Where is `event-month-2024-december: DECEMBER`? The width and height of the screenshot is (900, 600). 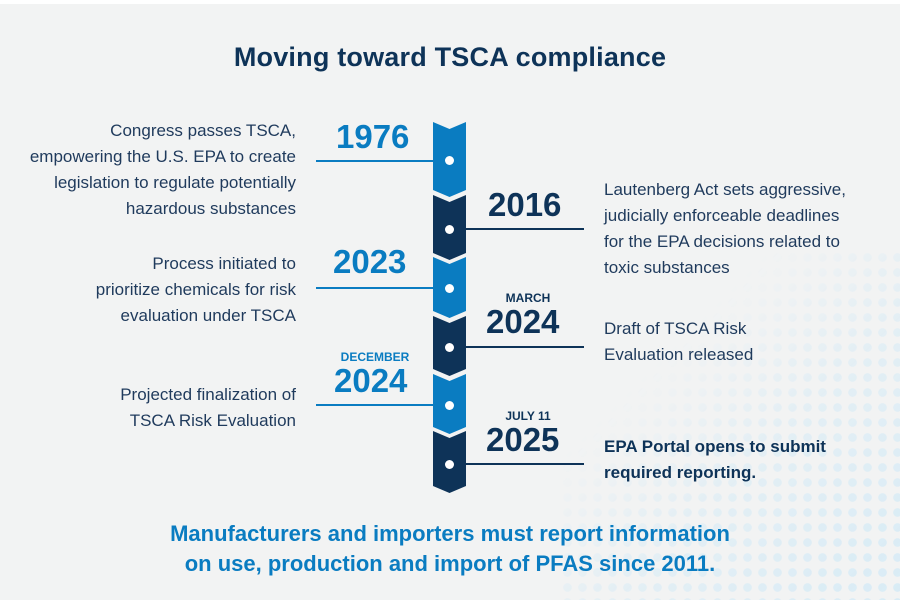 event-month-2024-december: DECEMBER is located at coordinates (375, 357).